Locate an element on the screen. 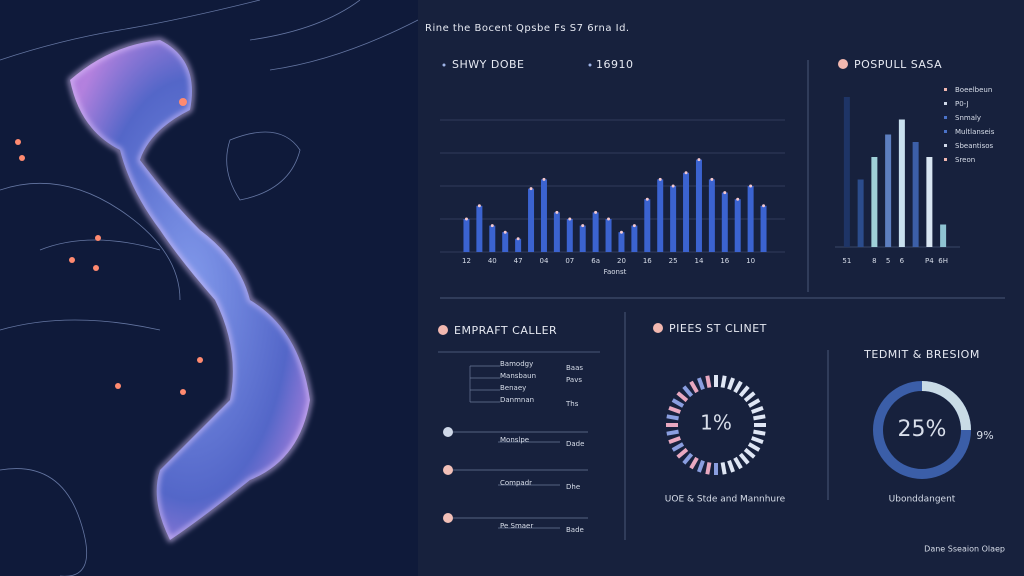  list-left: Compadr is located at coordinates (516, 483).